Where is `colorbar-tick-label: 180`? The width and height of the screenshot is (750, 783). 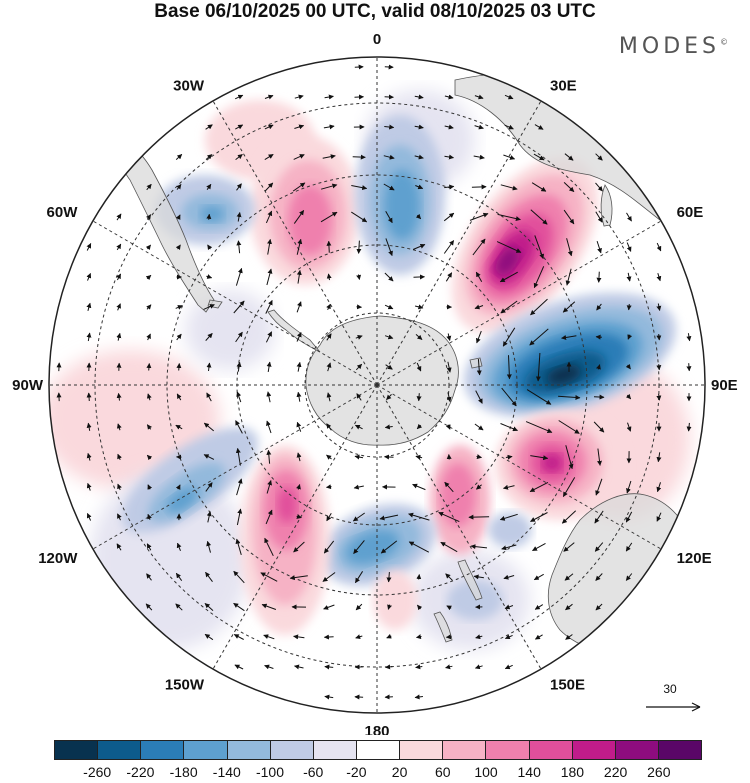 colorbar-tick-label: 180 is located at coordinates (572, 772).